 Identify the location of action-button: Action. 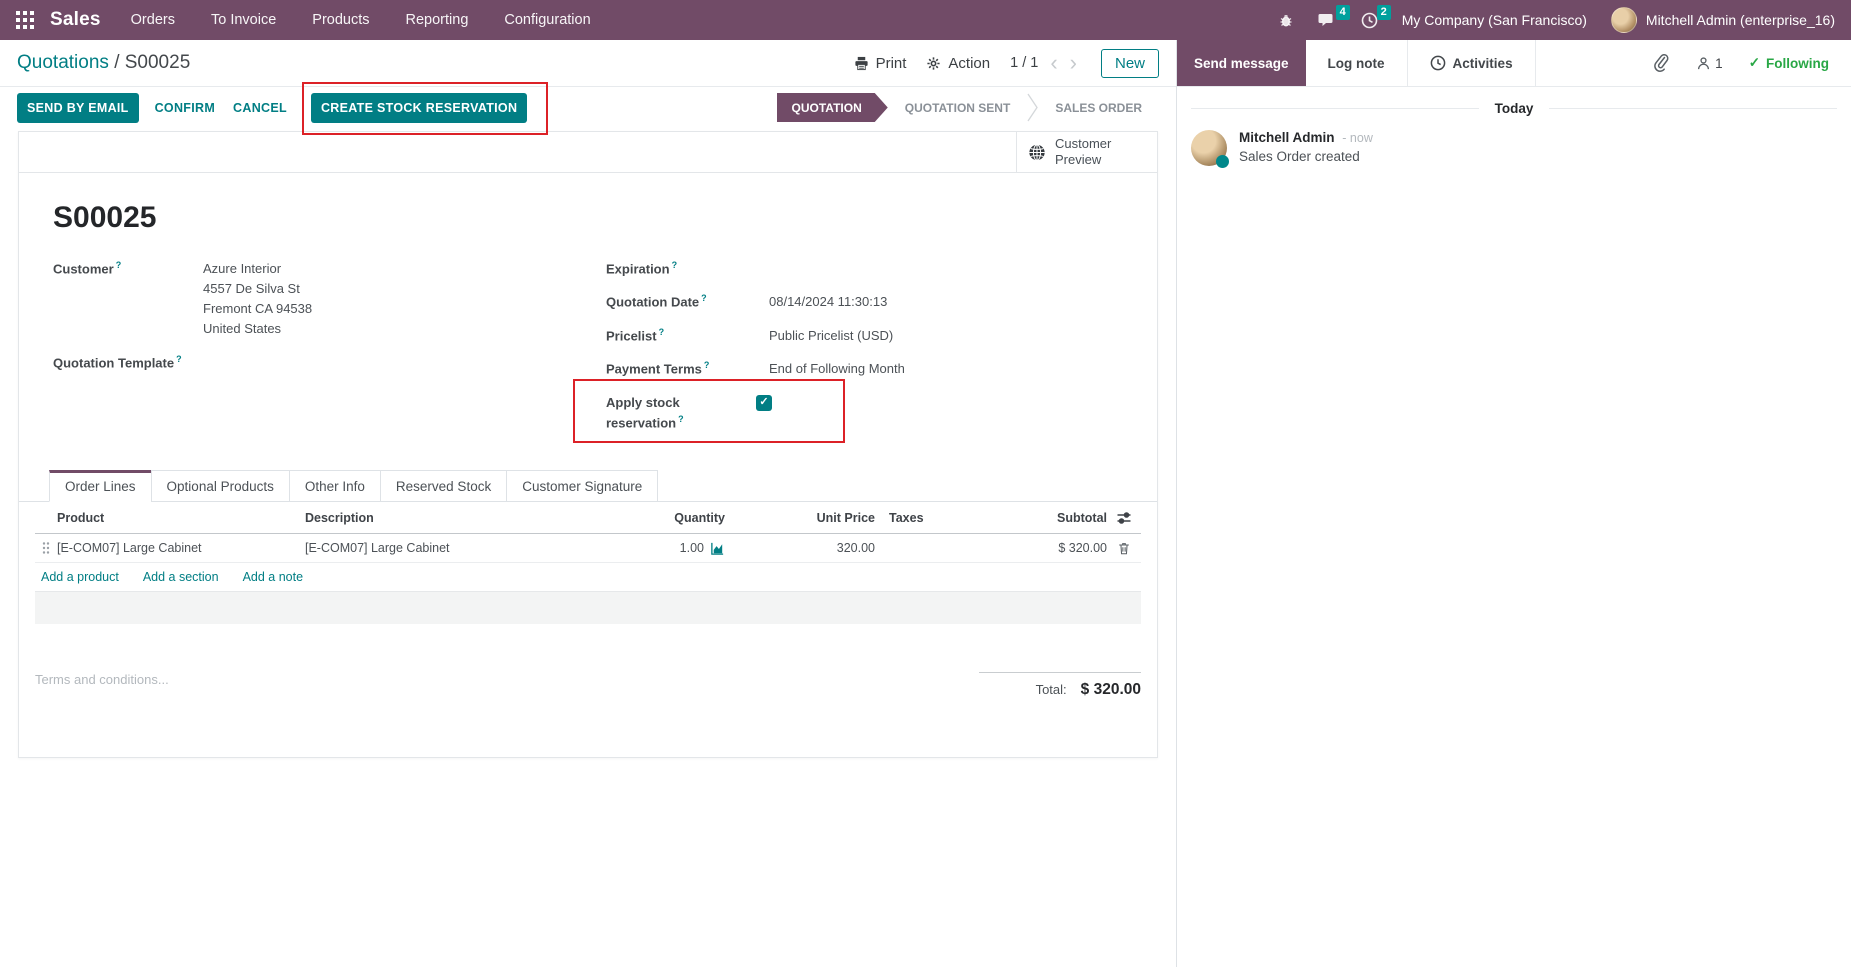
(958, 63).